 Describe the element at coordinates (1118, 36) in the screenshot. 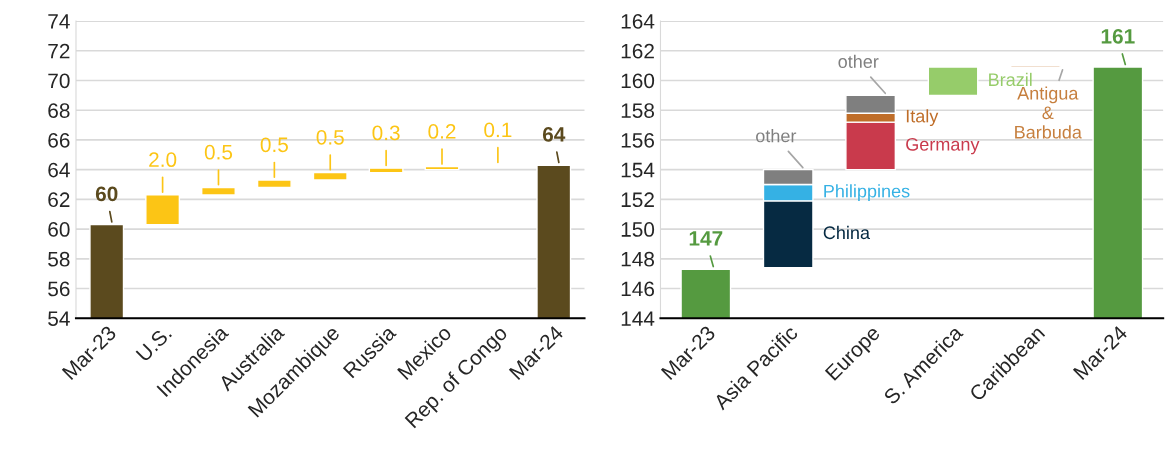

I see `data-label: 161` at that location.